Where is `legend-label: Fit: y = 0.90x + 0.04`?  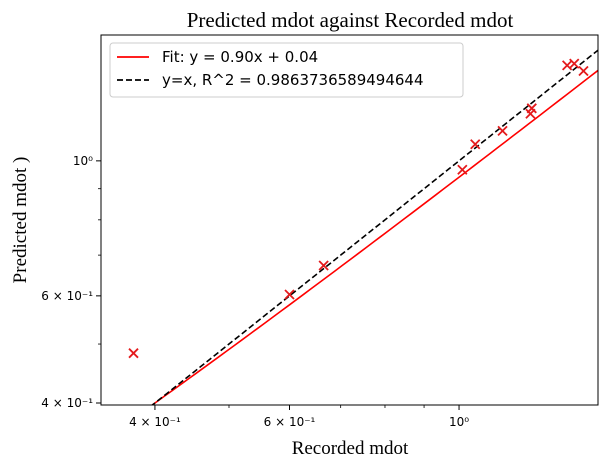
legend-label: Fit: y = 0.90x + 0.04 is located at coordinates (240, 57).